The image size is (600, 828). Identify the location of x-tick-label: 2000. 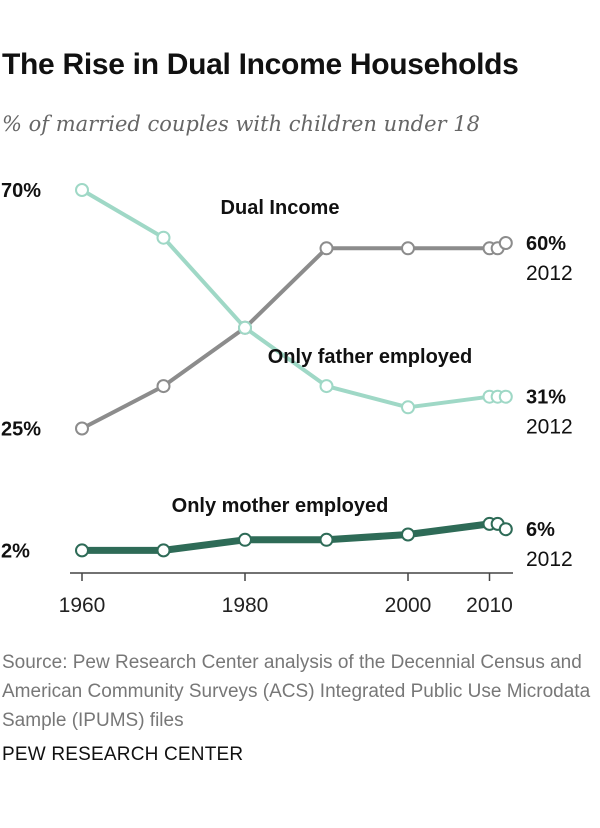
(408, 605).